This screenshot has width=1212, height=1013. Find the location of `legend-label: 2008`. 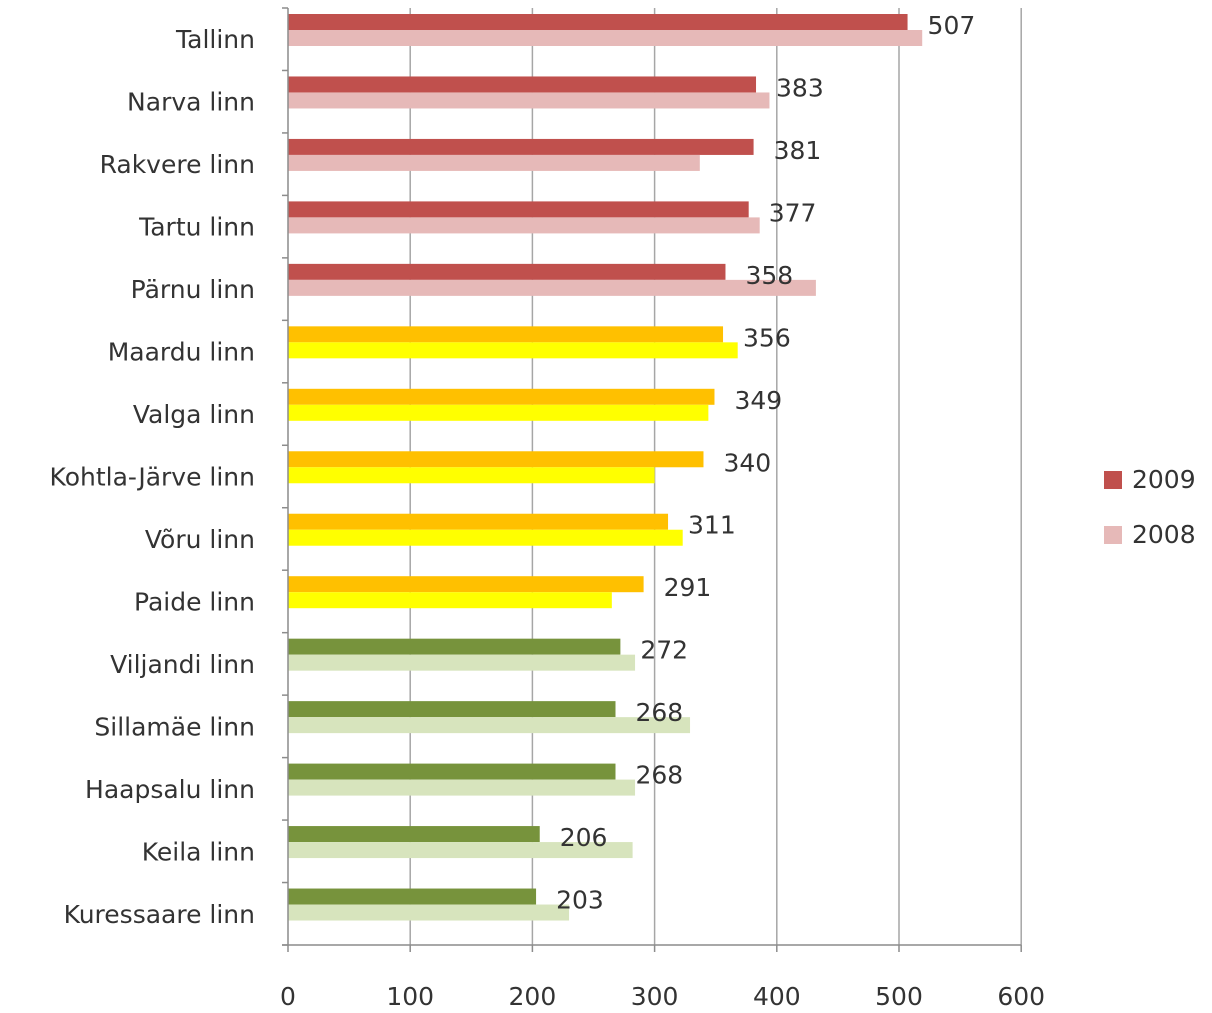

legend-label: 2008 is located at coordinates (1164, 534).